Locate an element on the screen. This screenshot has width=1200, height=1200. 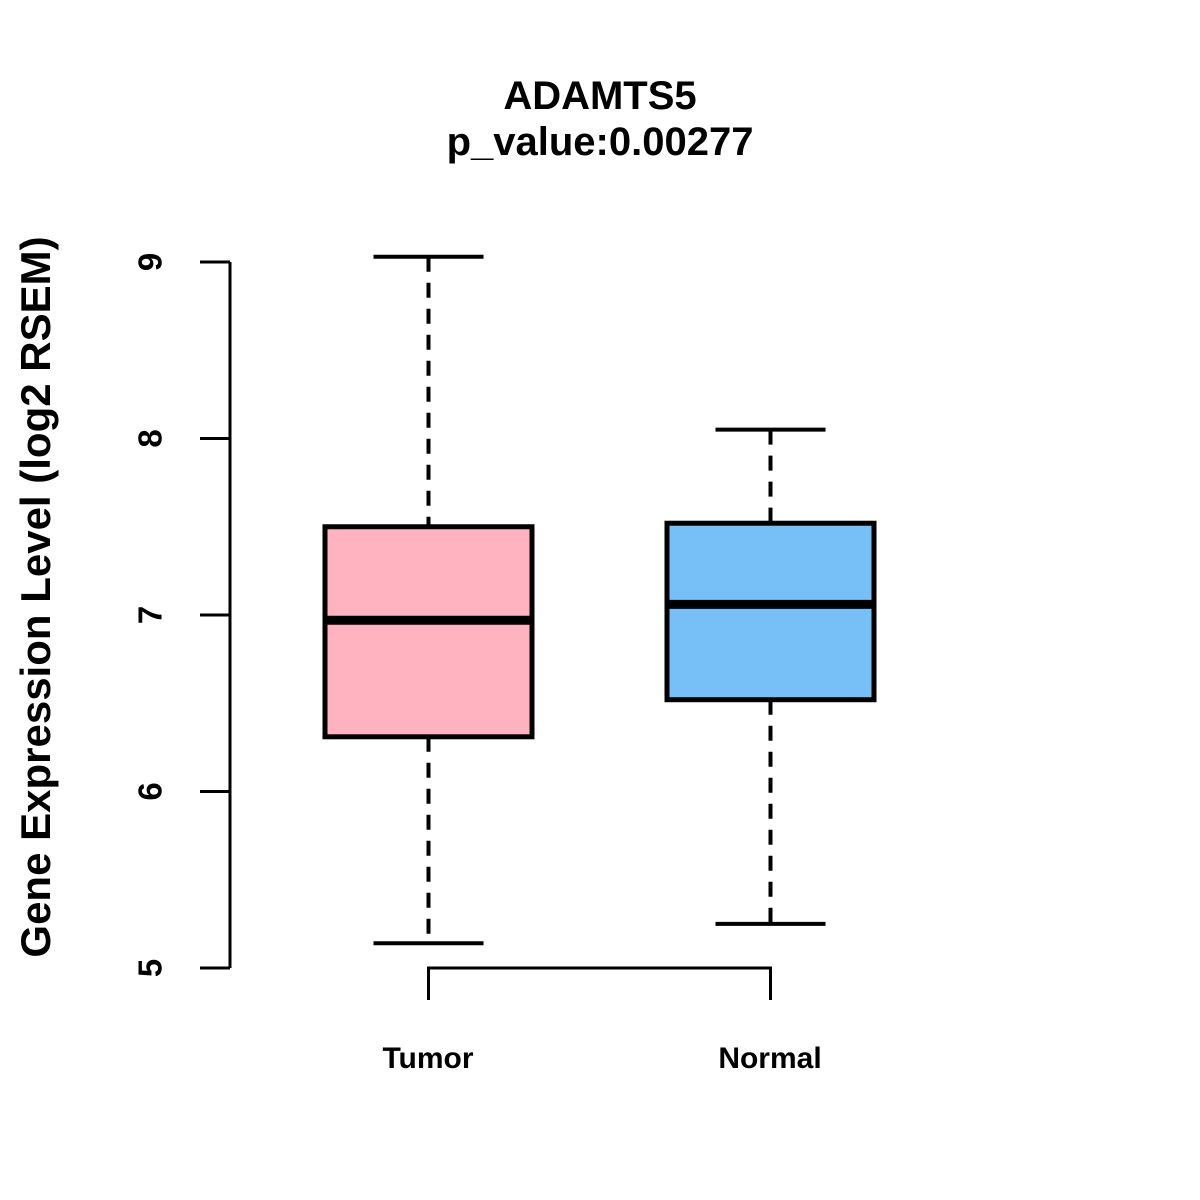
x-label-normal: Normal is located at coordinates (770, 1058).